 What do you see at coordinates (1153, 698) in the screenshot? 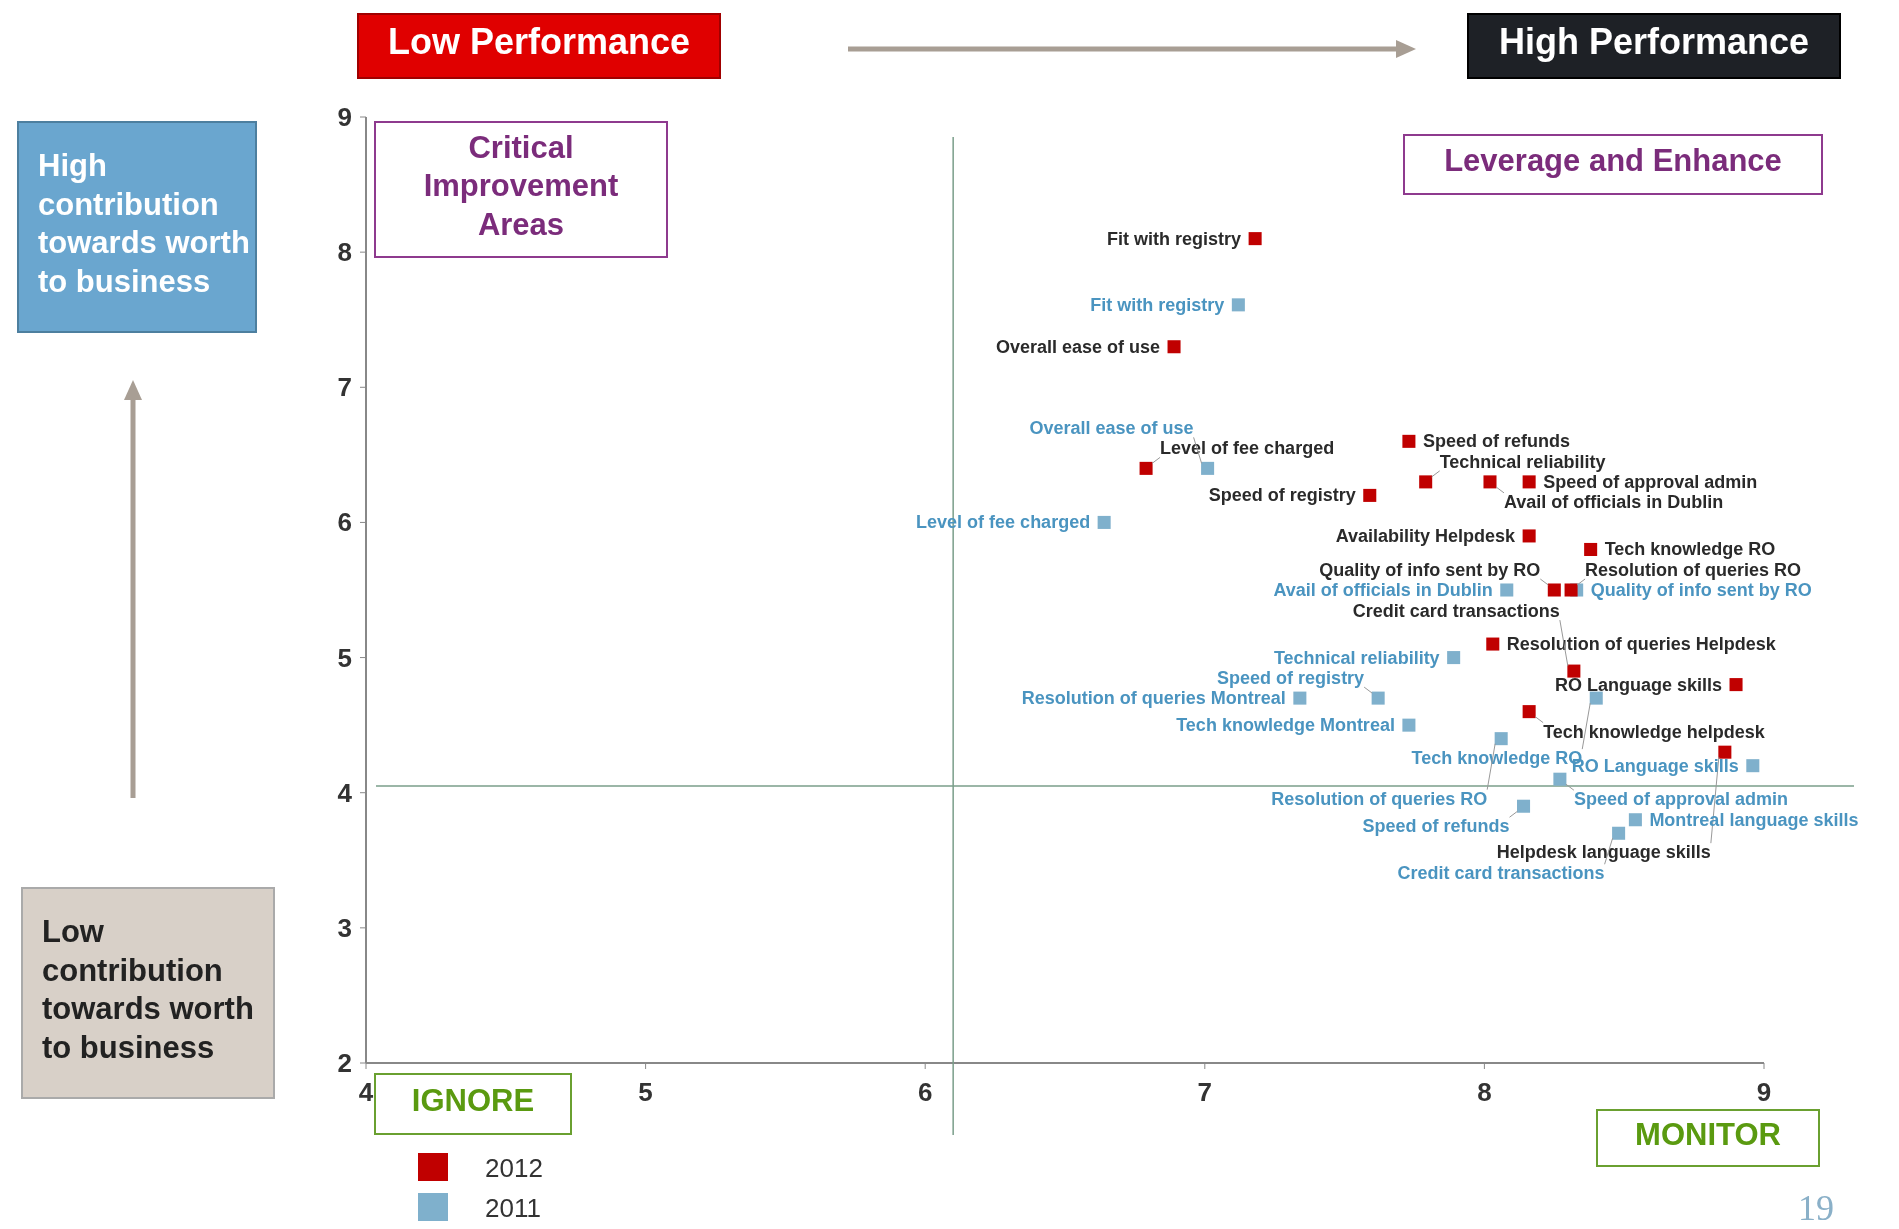
I see `annotation: Resolution of queries Montreal` at bounding box center [1153, 698].